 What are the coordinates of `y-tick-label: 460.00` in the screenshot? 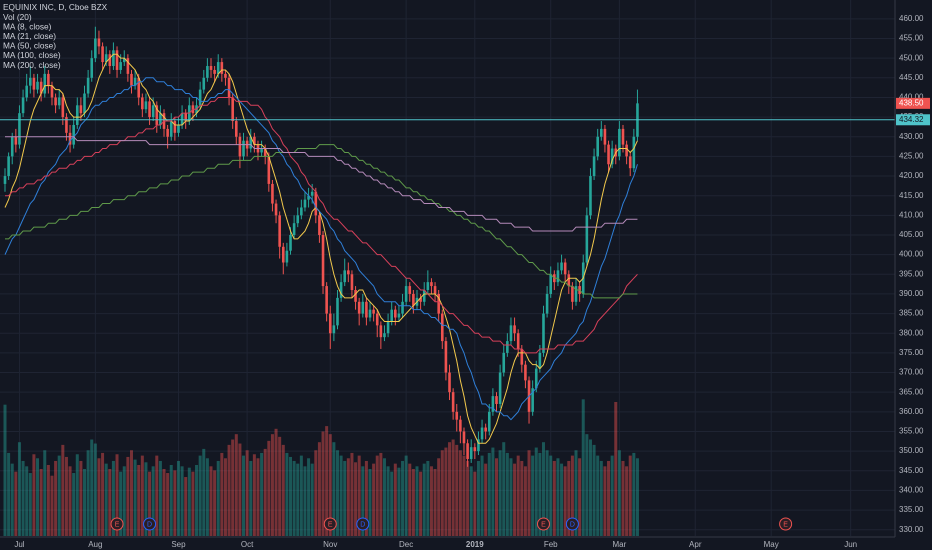 It's located at (911, 18).